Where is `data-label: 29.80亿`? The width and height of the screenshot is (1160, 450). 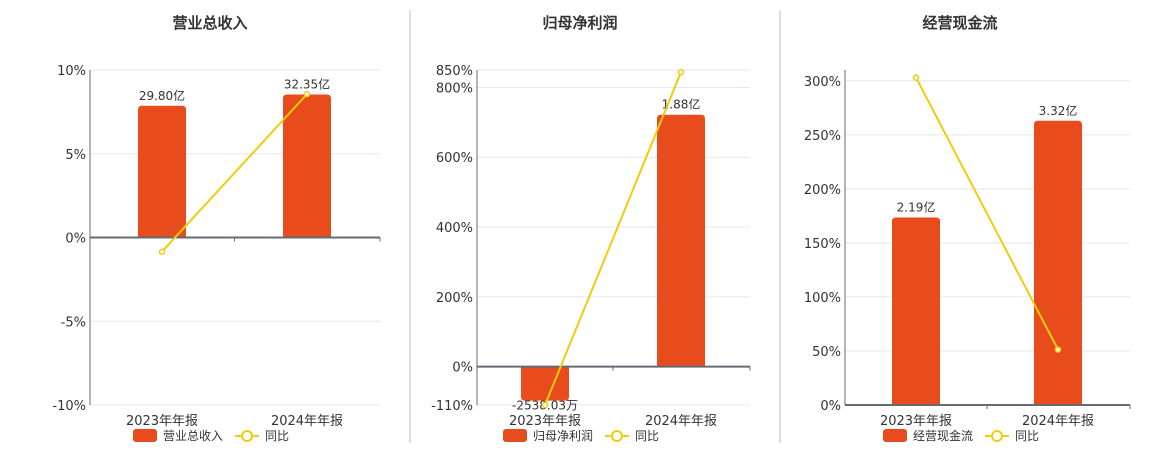
data-label: 29.80亿 is located at coordinates (162, 95).